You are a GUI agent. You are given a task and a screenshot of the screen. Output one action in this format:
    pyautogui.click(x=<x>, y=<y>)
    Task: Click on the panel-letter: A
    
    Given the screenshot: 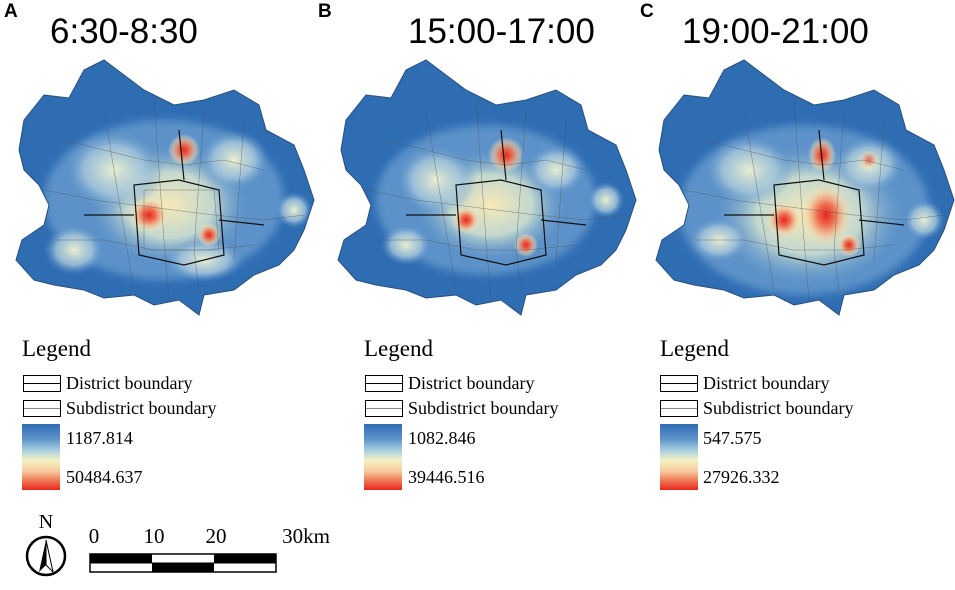 What is the action you would take?
    pyautogui.click(x=11, y=11)
    